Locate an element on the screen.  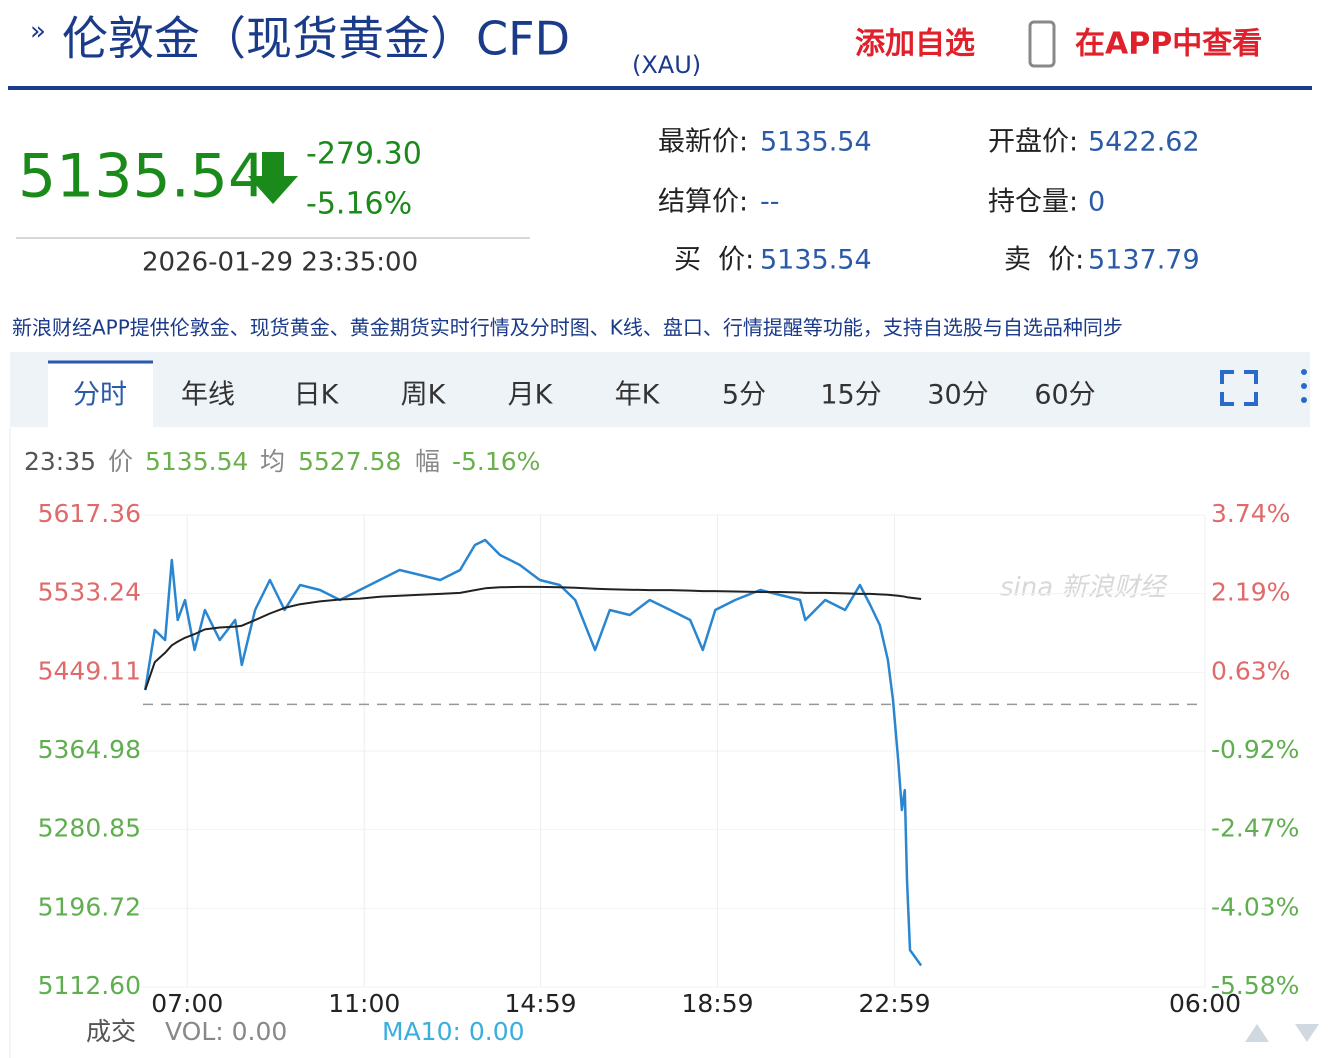
scroll-up is located at coordinates (1257, 1033).